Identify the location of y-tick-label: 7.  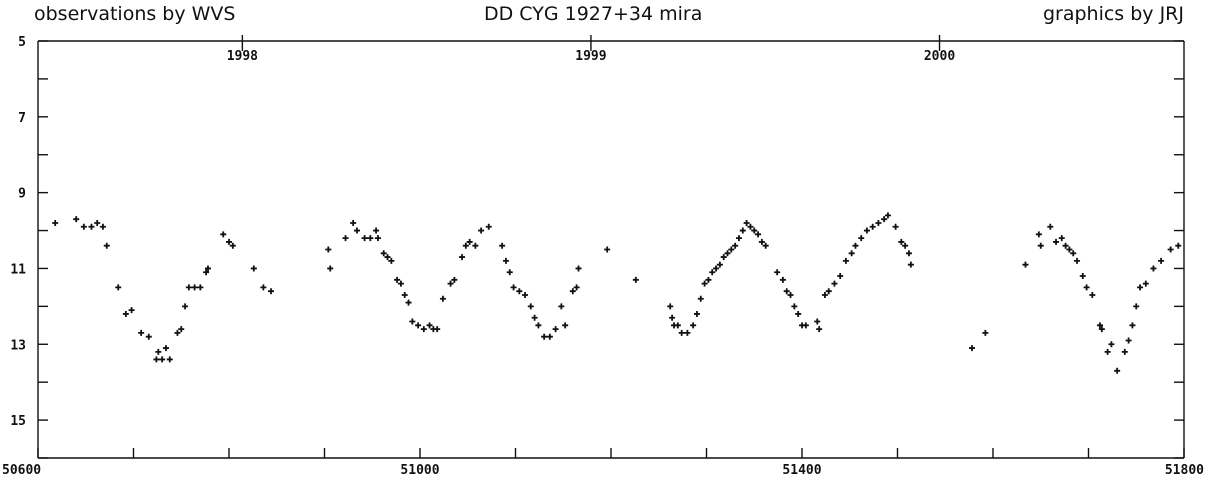
(22, 118).